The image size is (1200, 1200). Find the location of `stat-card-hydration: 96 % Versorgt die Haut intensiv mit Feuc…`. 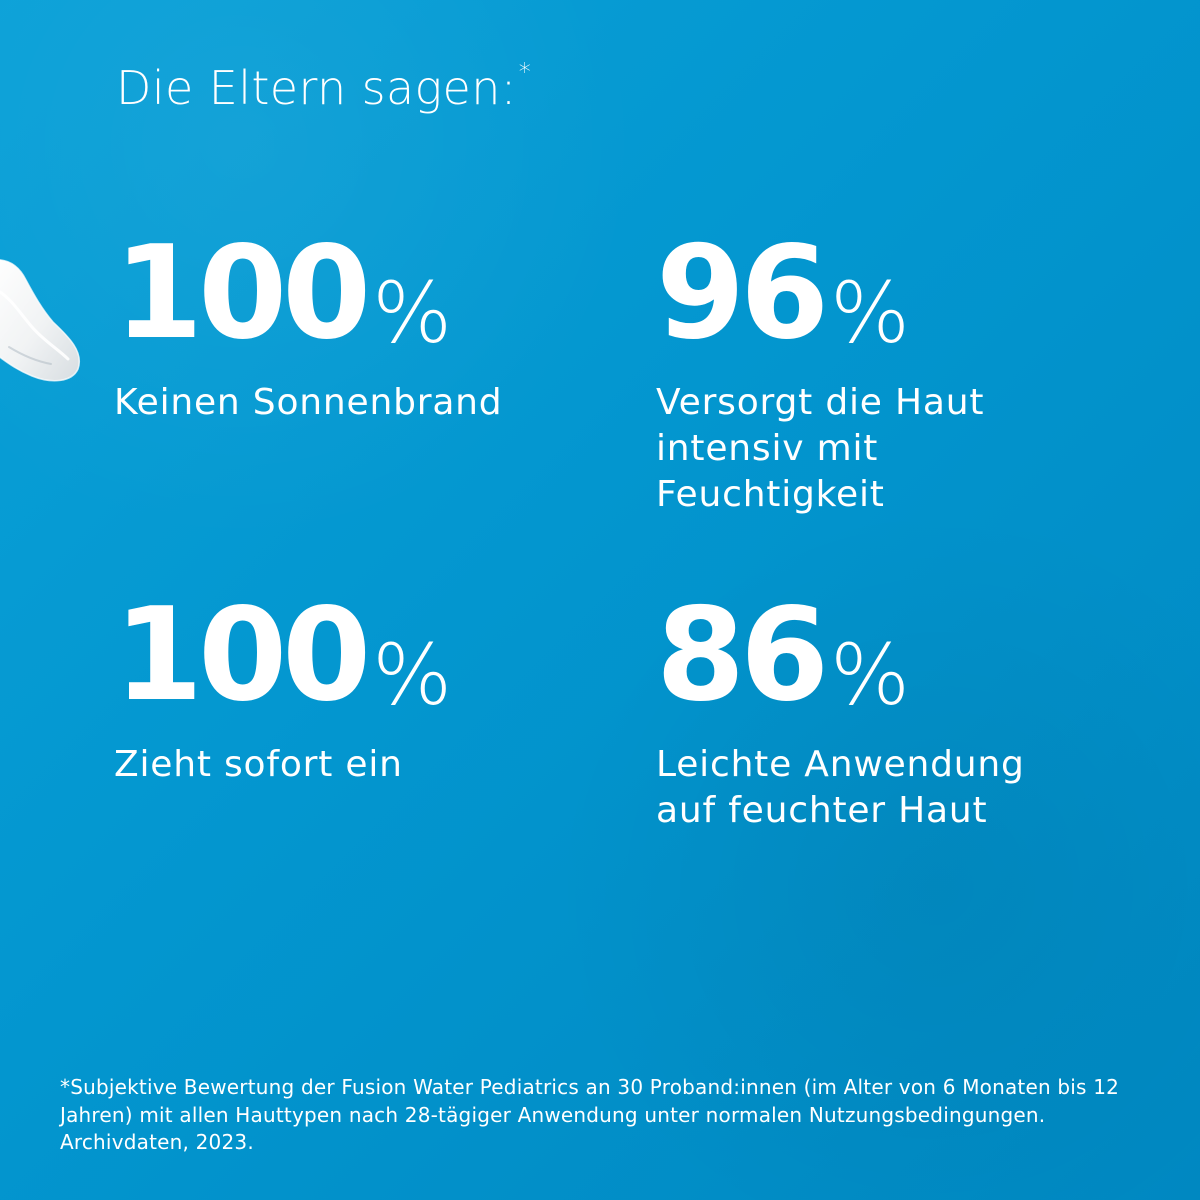

stat-card-hydration: 96 % Versorgt die Haut intensiv mit Feuc… is located at coordinates (891, 368).